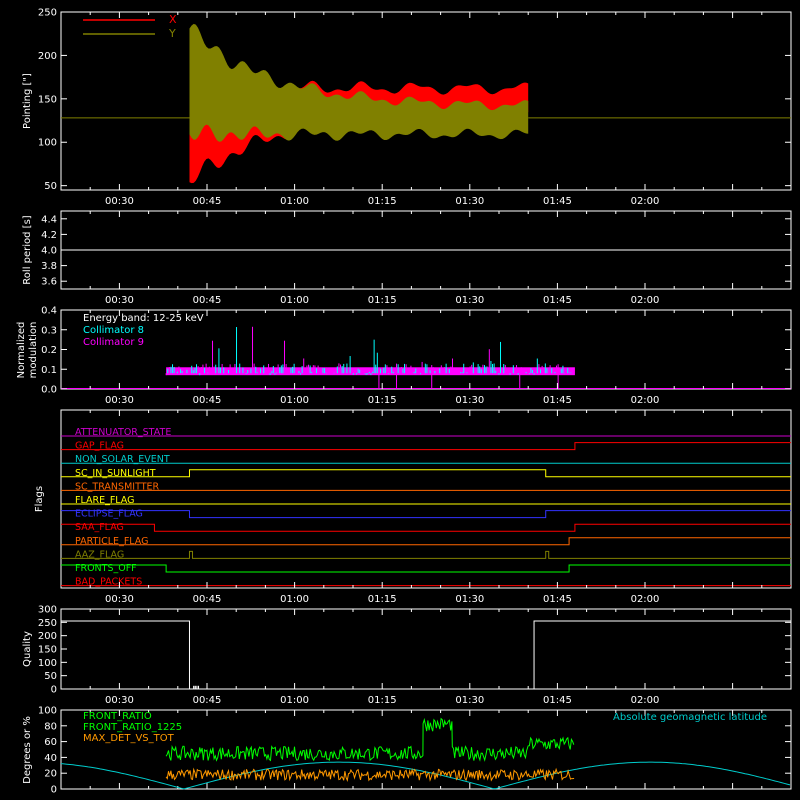 The width and height of the screenshot is (800, 800). Describe the element at coordinates (416, 251) in the screenshot. I see `roll-period-y-ticks: 3.6 3.8 4.0 4.2 4.4` at that location.